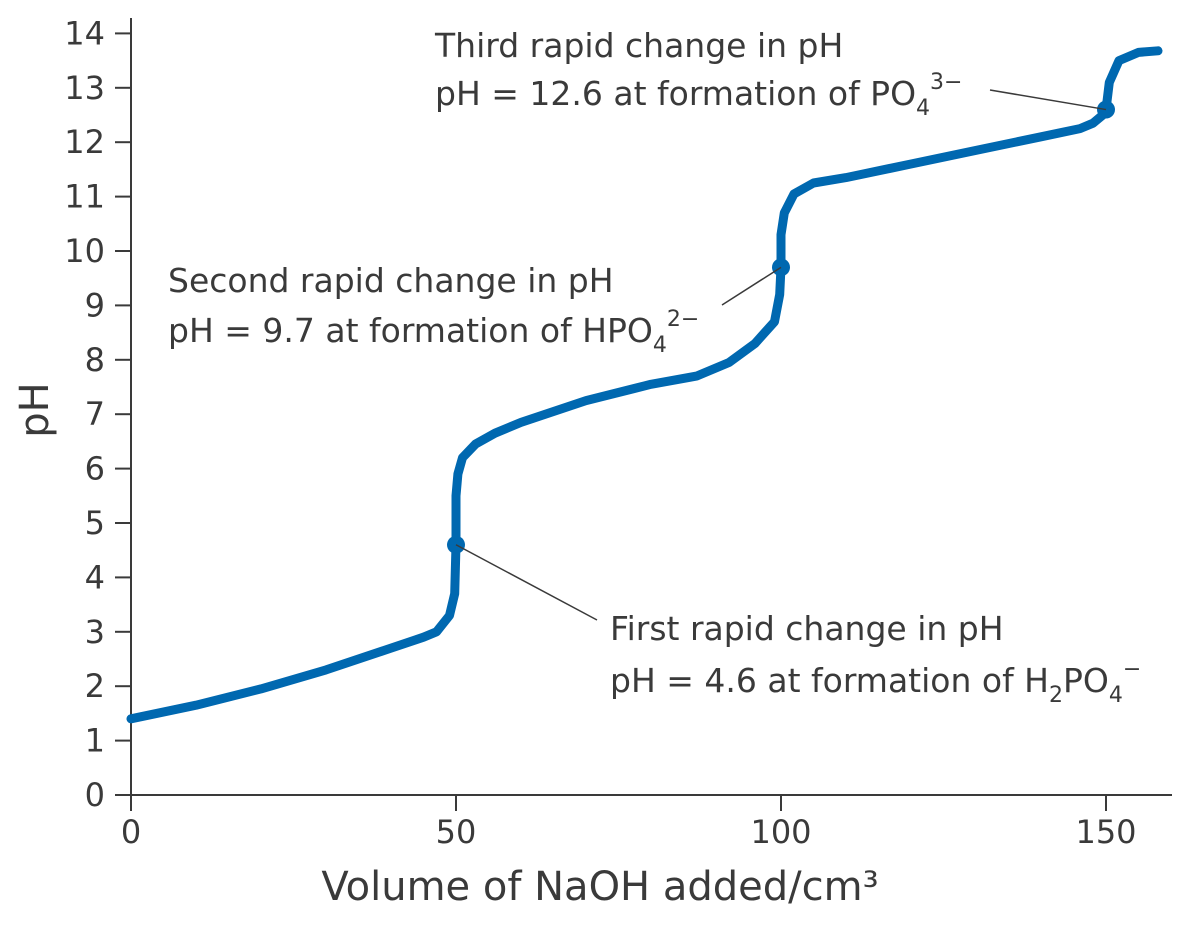 The width and height of the screenshot is (1200, 929). Describe the element at coordinates (35, 409) in the screenshot. I see `y-axis-title: pH` at that location.